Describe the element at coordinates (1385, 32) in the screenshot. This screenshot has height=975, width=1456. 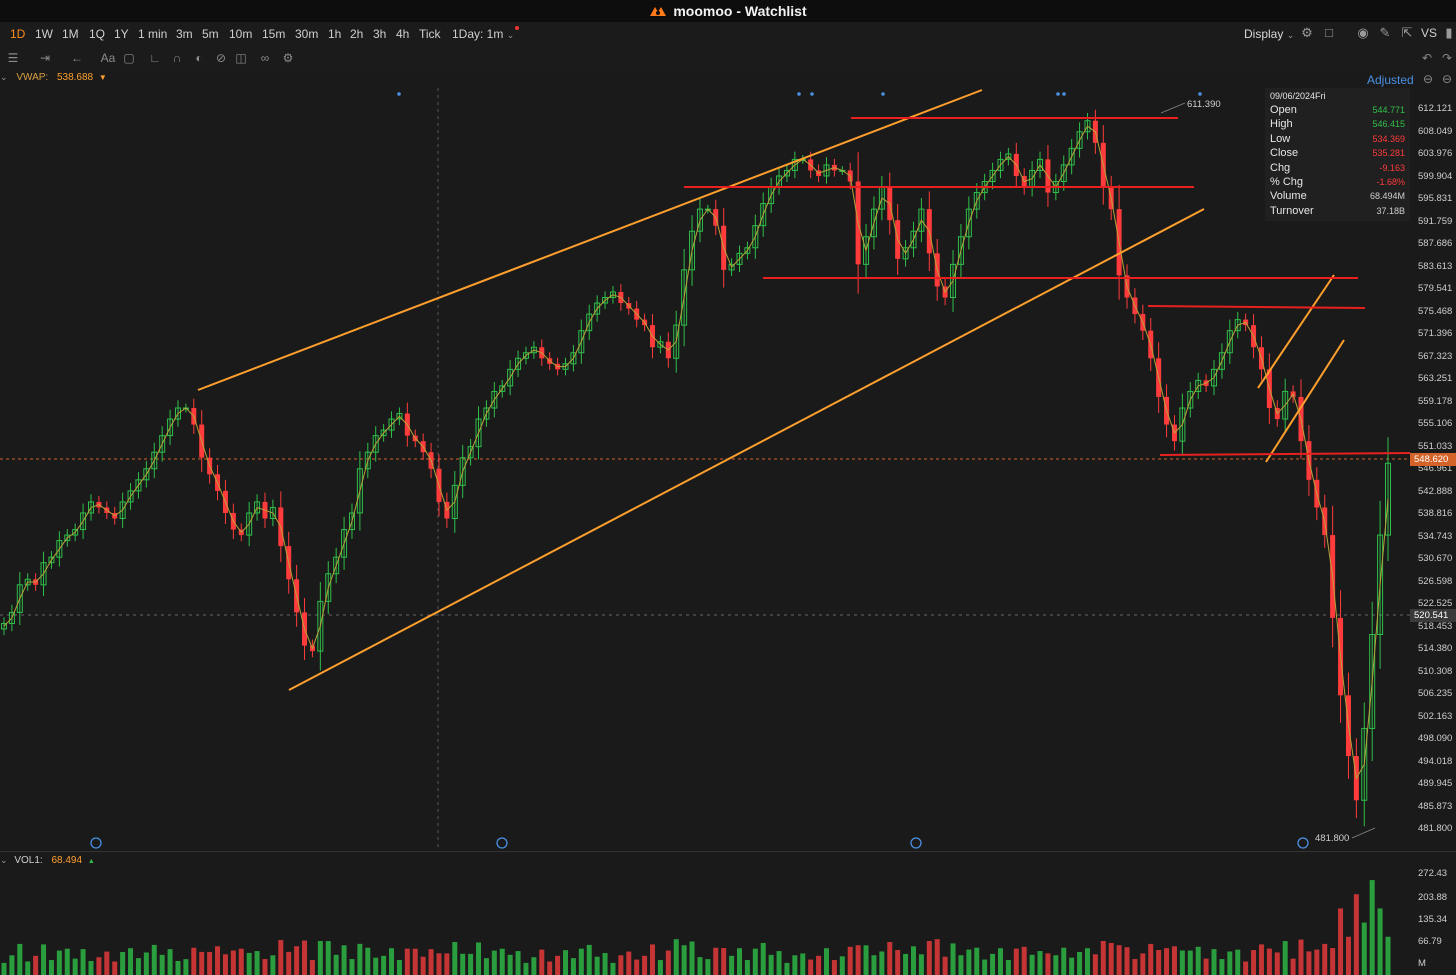
I see `pencil-icon: ✎` at that location.